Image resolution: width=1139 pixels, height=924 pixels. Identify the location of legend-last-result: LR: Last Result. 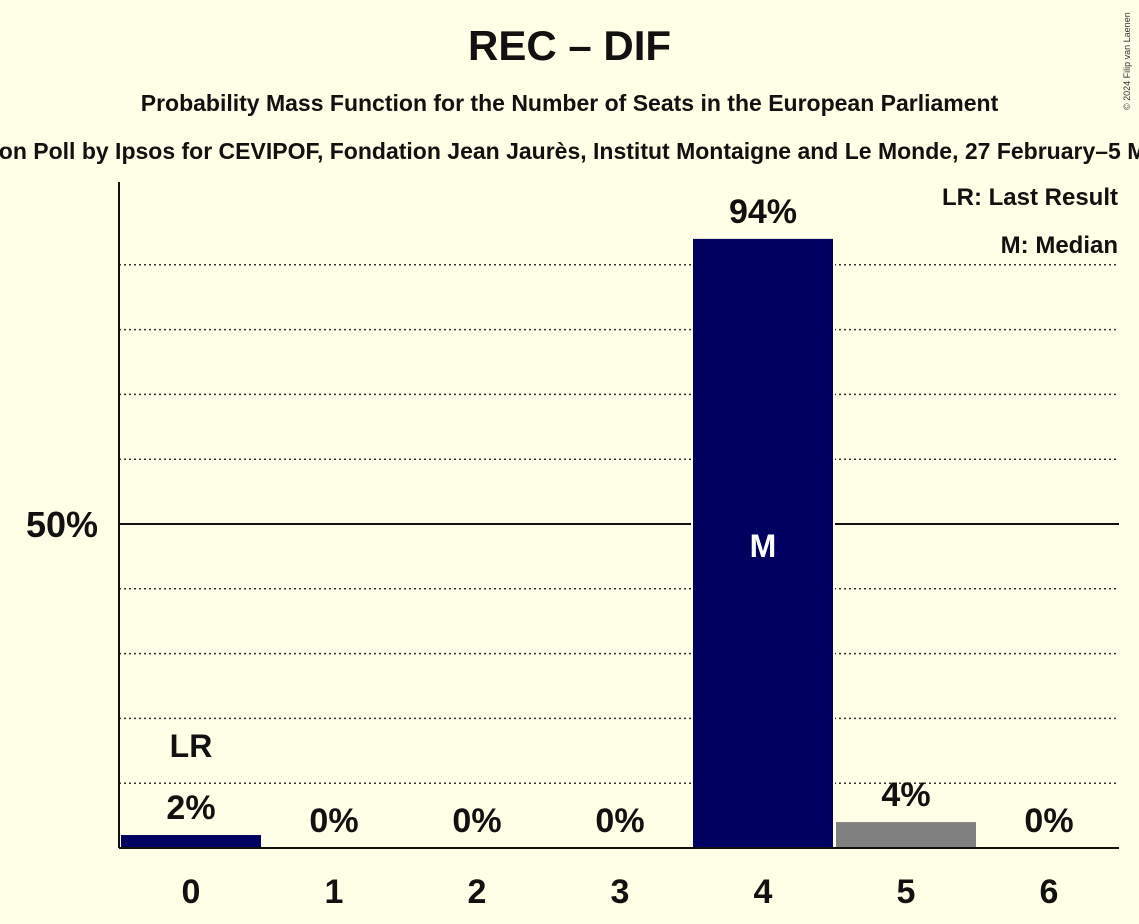
(1029, 197).